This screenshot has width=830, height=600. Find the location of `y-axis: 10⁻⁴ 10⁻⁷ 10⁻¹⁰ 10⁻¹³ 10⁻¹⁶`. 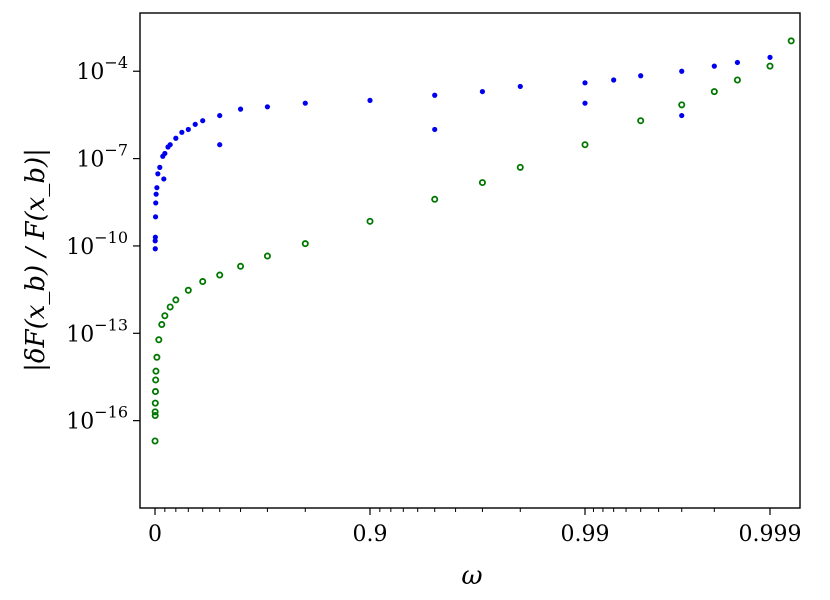

y-axis: 10⁻⁴ 10⁻⁷ 10⁻¹⁰ 10⁻¹³ 10⁻¹⁶ is located at coordinates (103, 244).